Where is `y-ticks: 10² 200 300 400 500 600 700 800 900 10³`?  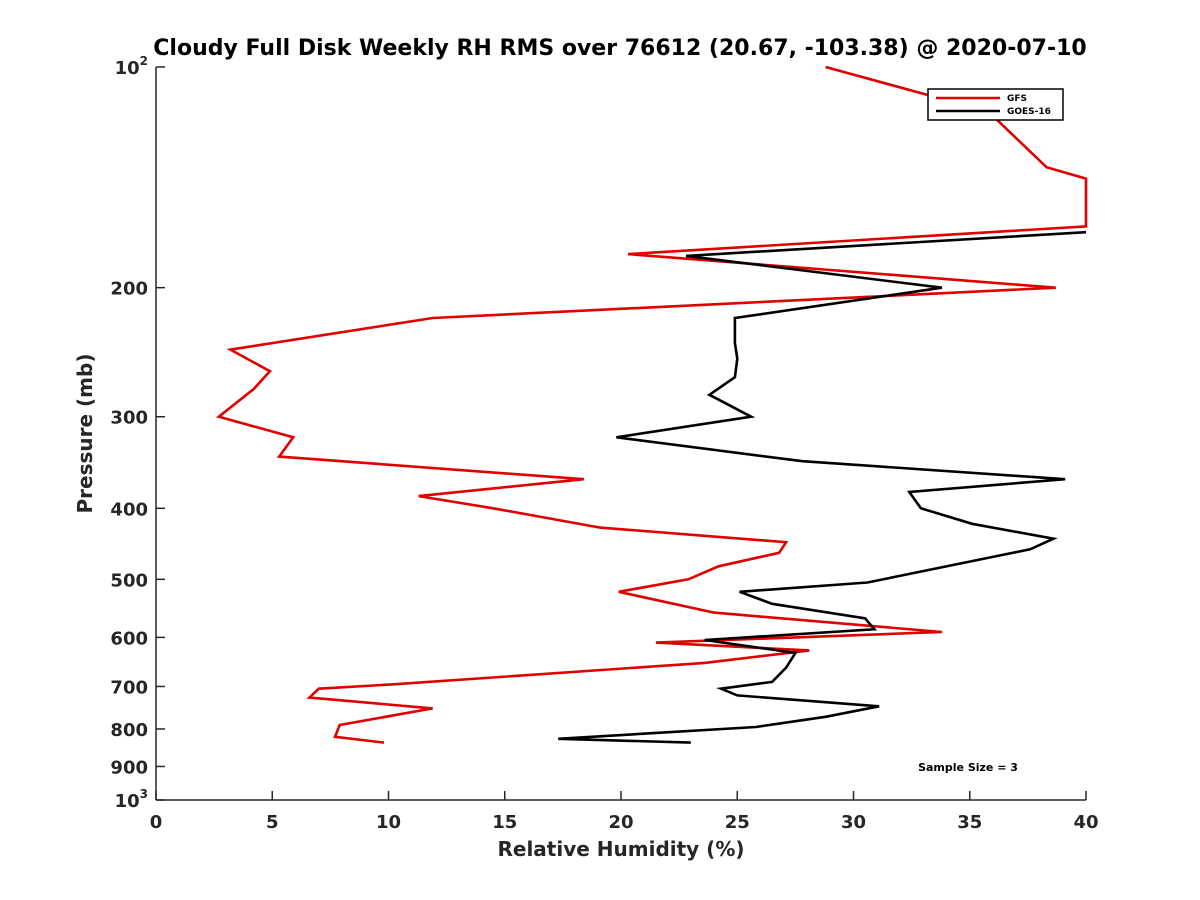
y-ticks: 10² 200 300 400 500 600 700 800 900 10³ is located at coordinates (137, 433).